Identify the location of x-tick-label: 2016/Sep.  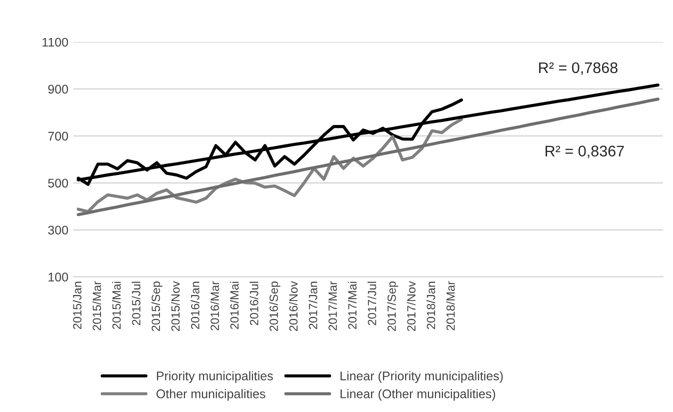
(274, 306).